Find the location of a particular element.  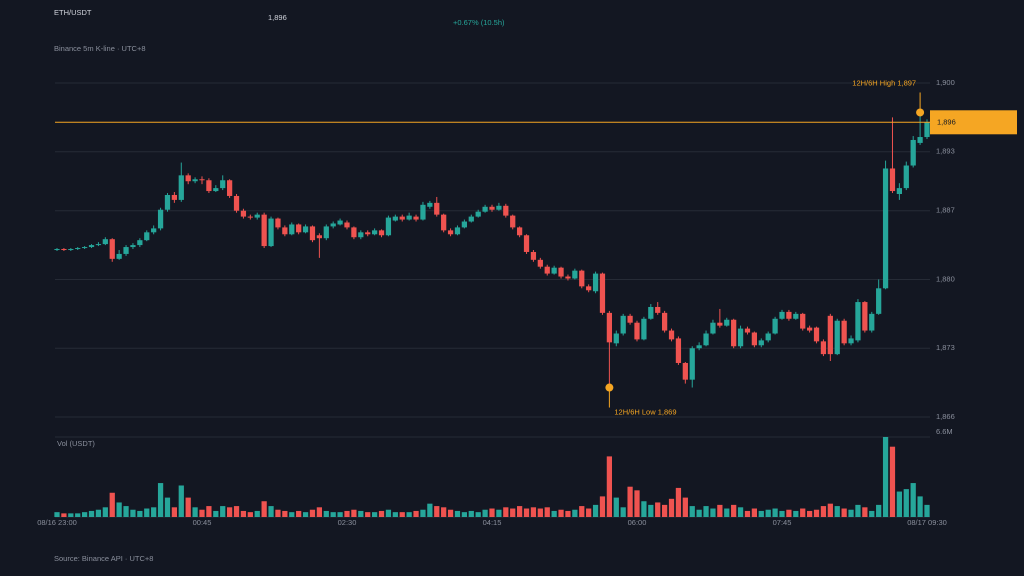

x-tick-label: 04:15 is located at coordinates (492, 522).